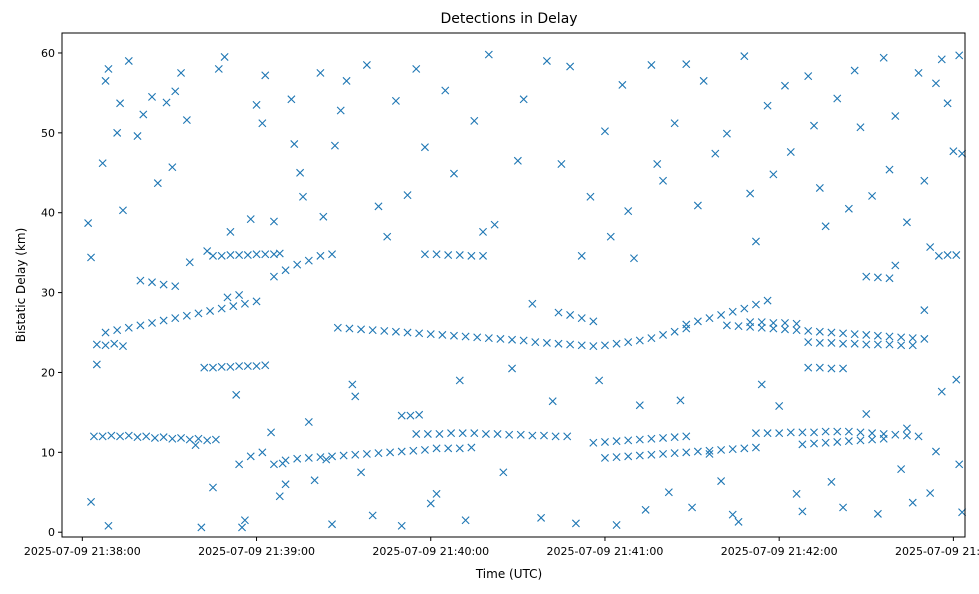 The width and height of the screenshot is (979, 594). What do you see at coordinates (51, 532) in the screenshot?
I see `y-tick-label: 0` at bounding box center [51, 532].